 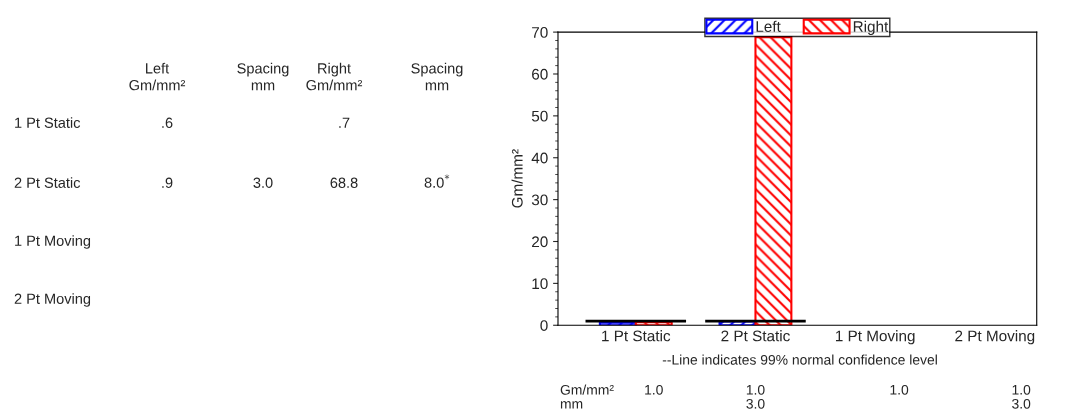 What do you see at coordinates (539, 200) in the screenshot?
I see `y-tick-label: 30` at bounding box center [539, 200].